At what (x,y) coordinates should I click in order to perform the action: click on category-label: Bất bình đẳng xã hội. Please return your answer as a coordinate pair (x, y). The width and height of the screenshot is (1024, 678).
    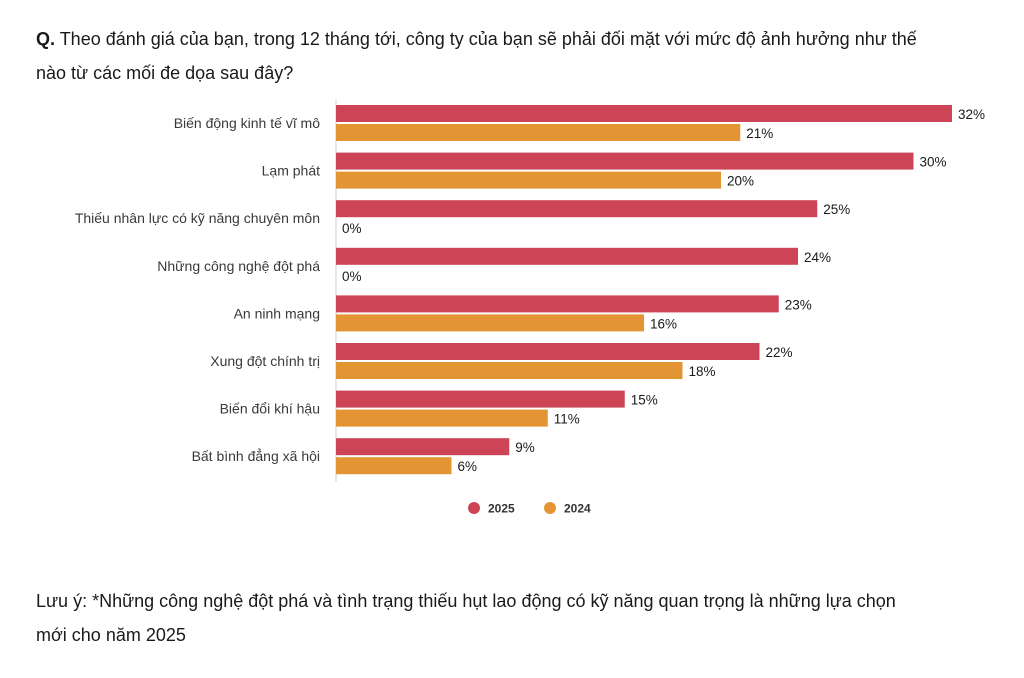
    Looking at the image, I should click on (256, 455).